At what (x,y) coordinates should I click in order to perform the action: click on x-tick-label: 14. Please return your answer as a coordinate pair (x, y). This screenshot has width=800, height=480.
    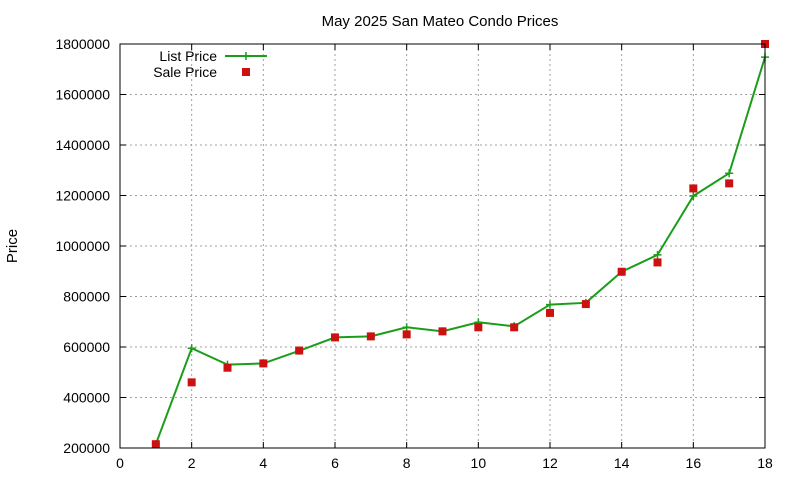
    Looking at the image, I should click on (622, 463).